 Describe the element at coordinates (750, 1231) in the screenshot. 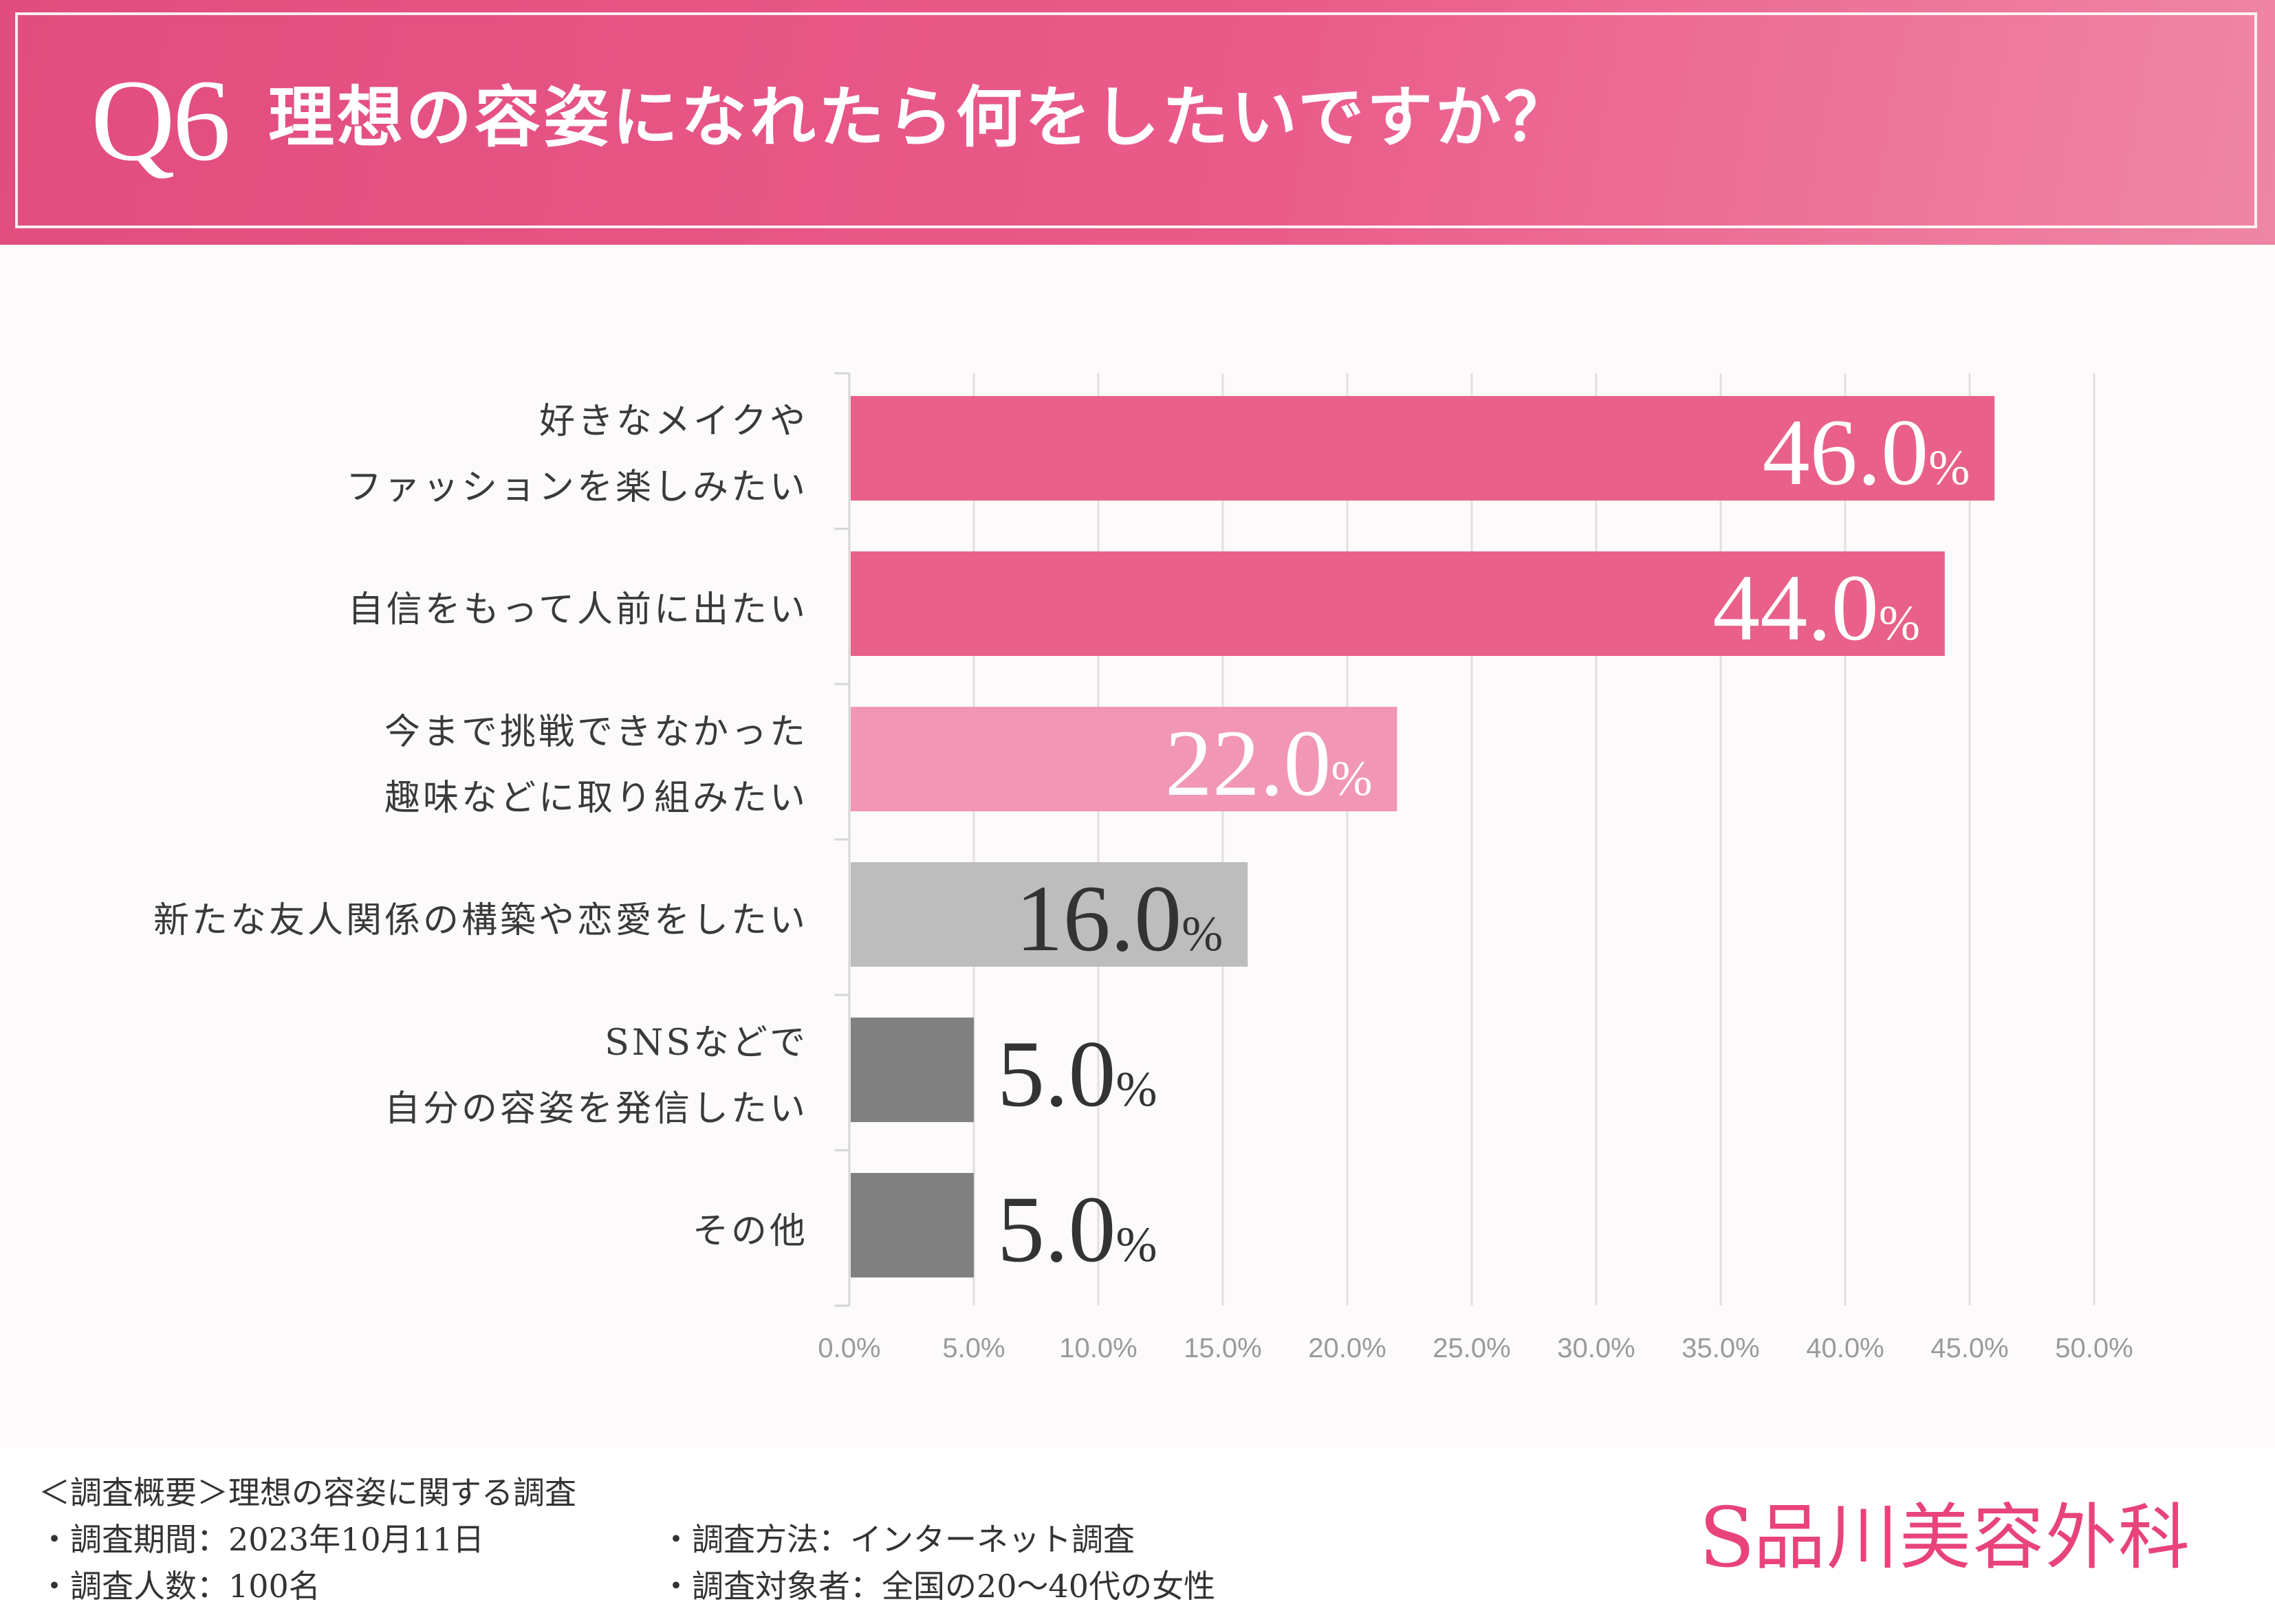

I see `category-label: その他` at that location.